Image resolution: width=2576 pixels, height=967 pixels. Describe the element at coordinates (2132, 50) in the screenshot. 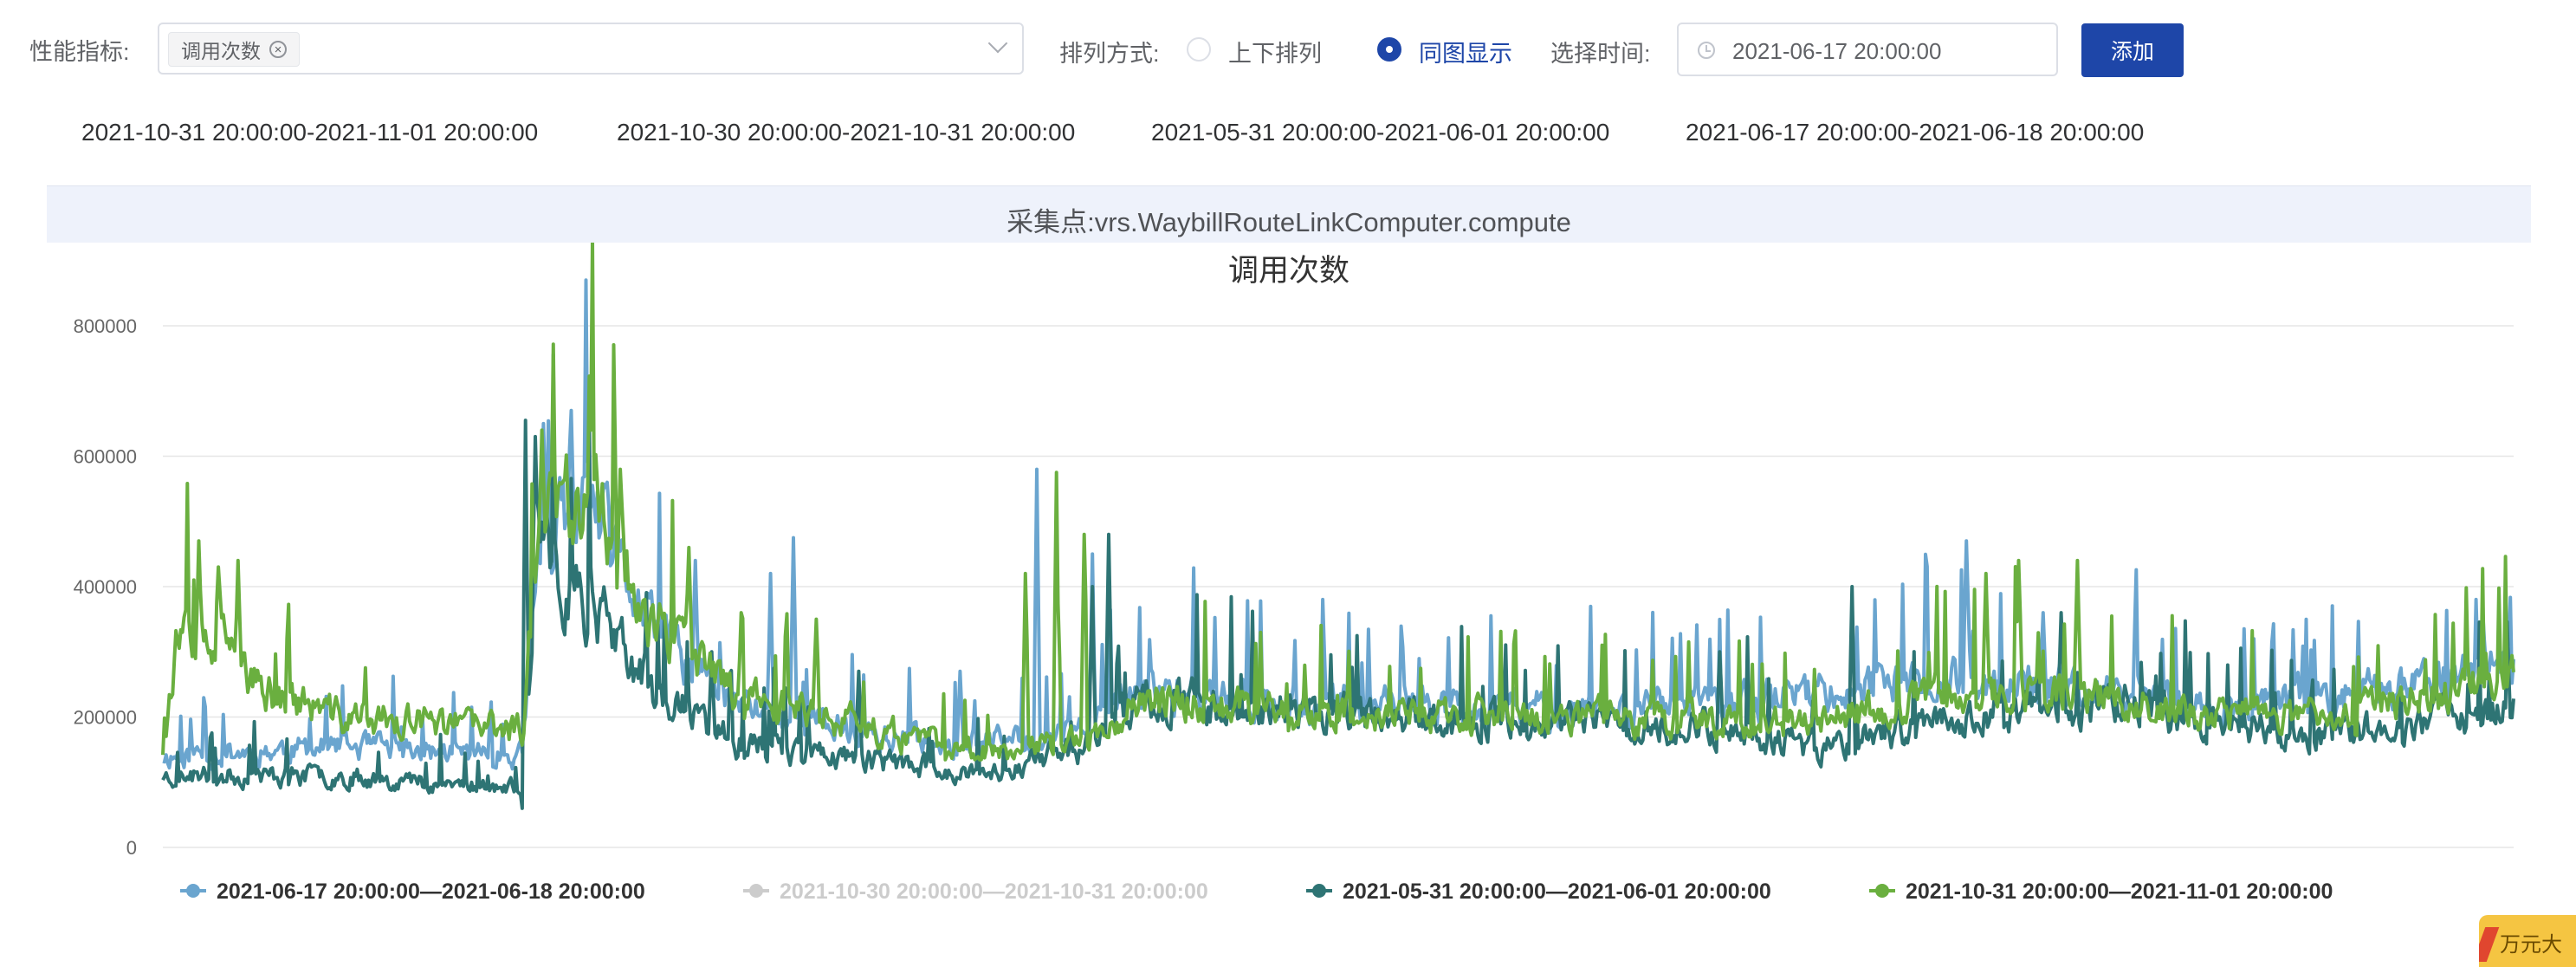

I see `add-button: 添加` at that location.